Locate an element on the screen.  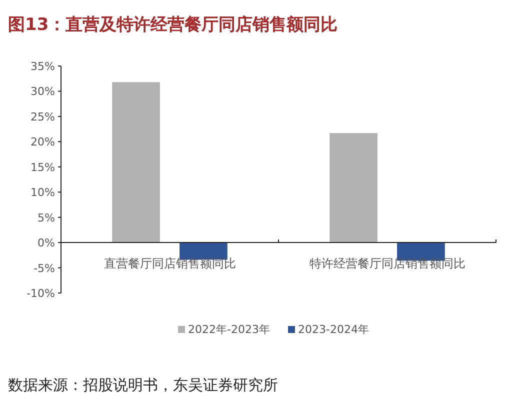
y-tick-label: 5% is located at coordinates (46, 217).